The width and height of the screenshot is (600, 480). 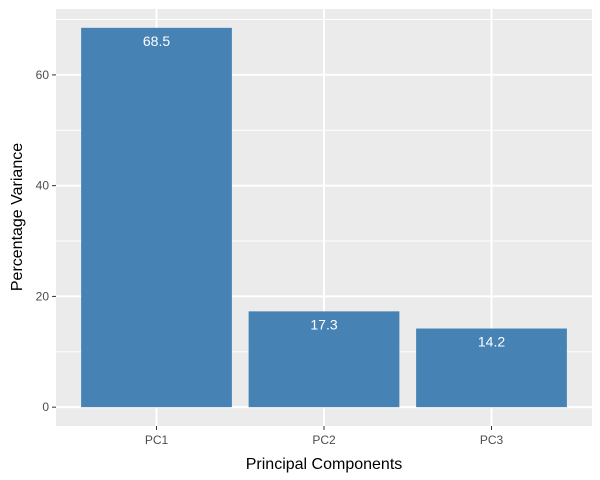 What do you see at coordinates (43, 296) in the screenshot?
I see `y-tick-label: 20` at bounding box center [43, 296].